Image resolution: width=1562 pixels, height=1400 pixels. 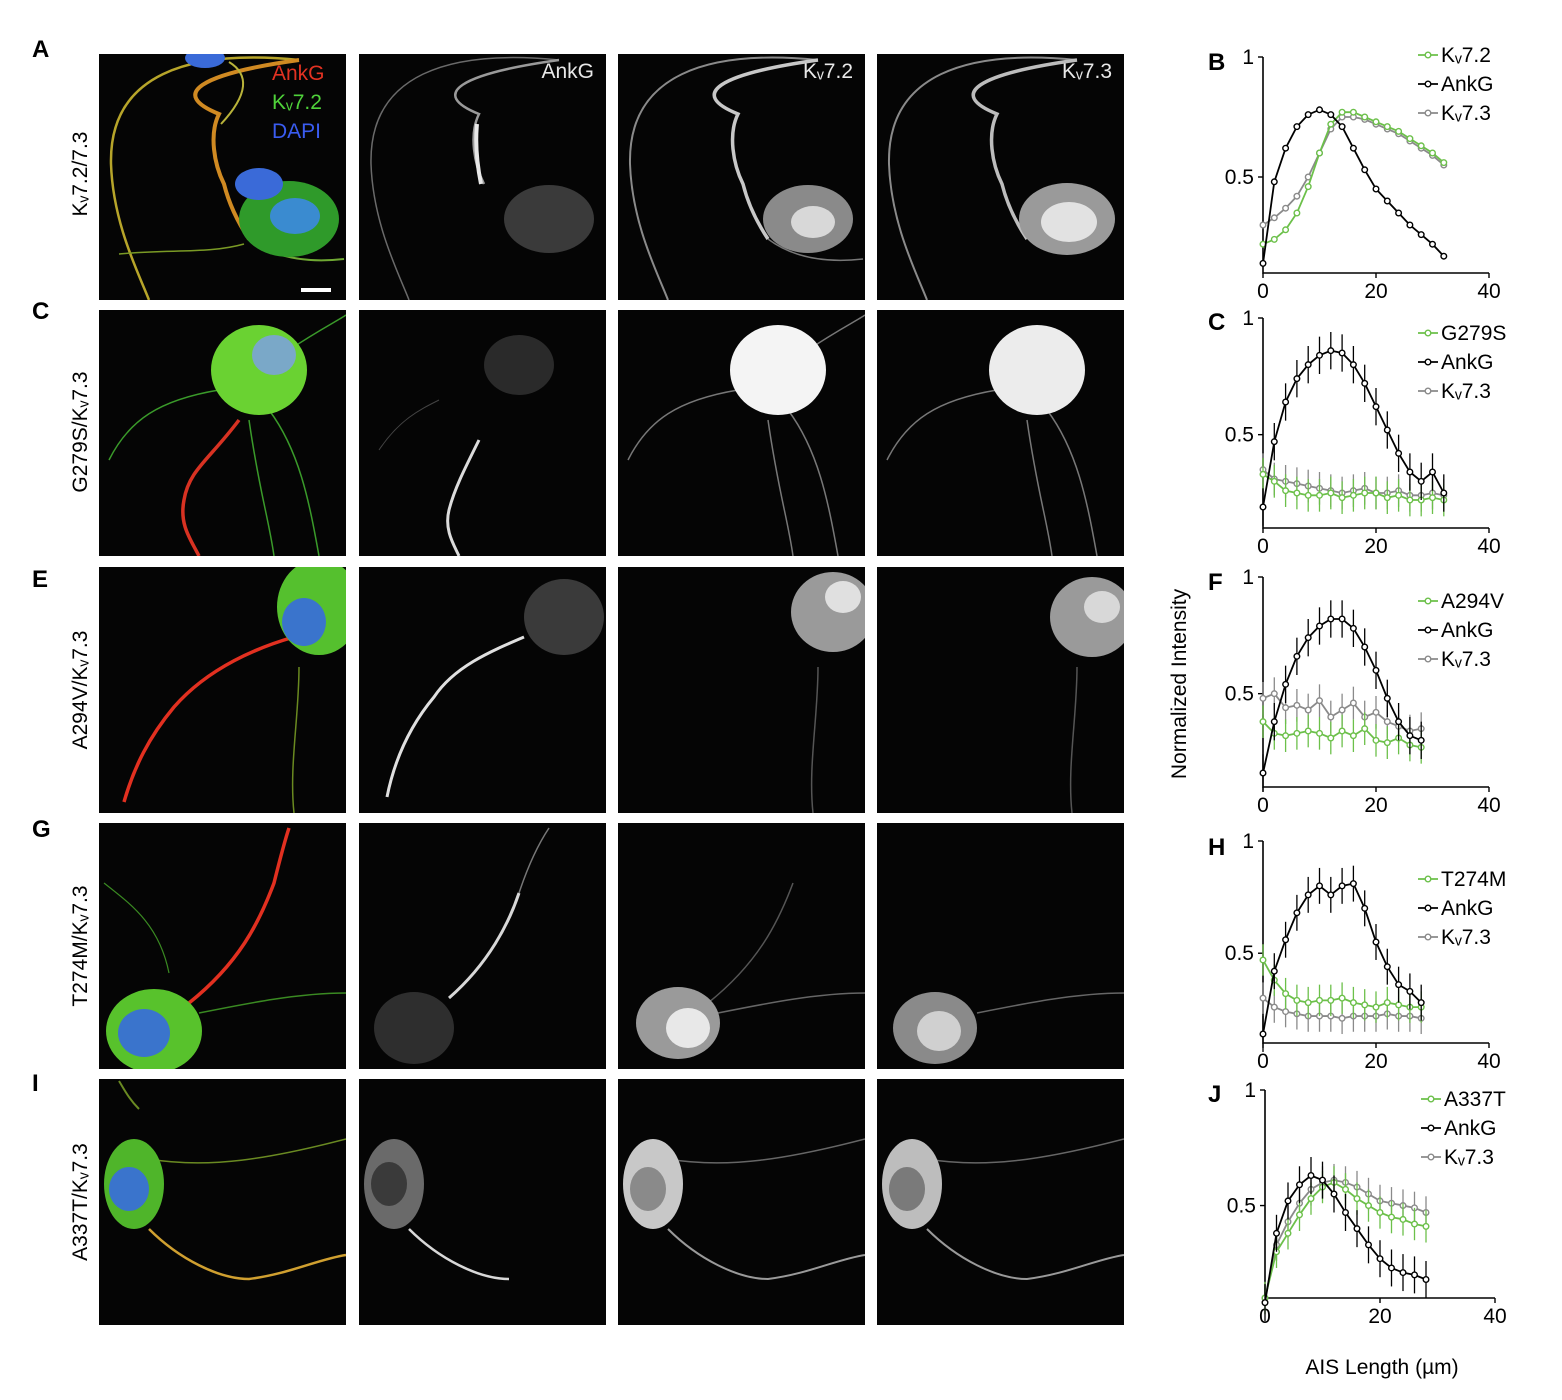 What do you see at coordinates (1000, 433) in the screenshot?
I see `image-kv73-row-c` at bounding box center [1000, 433].